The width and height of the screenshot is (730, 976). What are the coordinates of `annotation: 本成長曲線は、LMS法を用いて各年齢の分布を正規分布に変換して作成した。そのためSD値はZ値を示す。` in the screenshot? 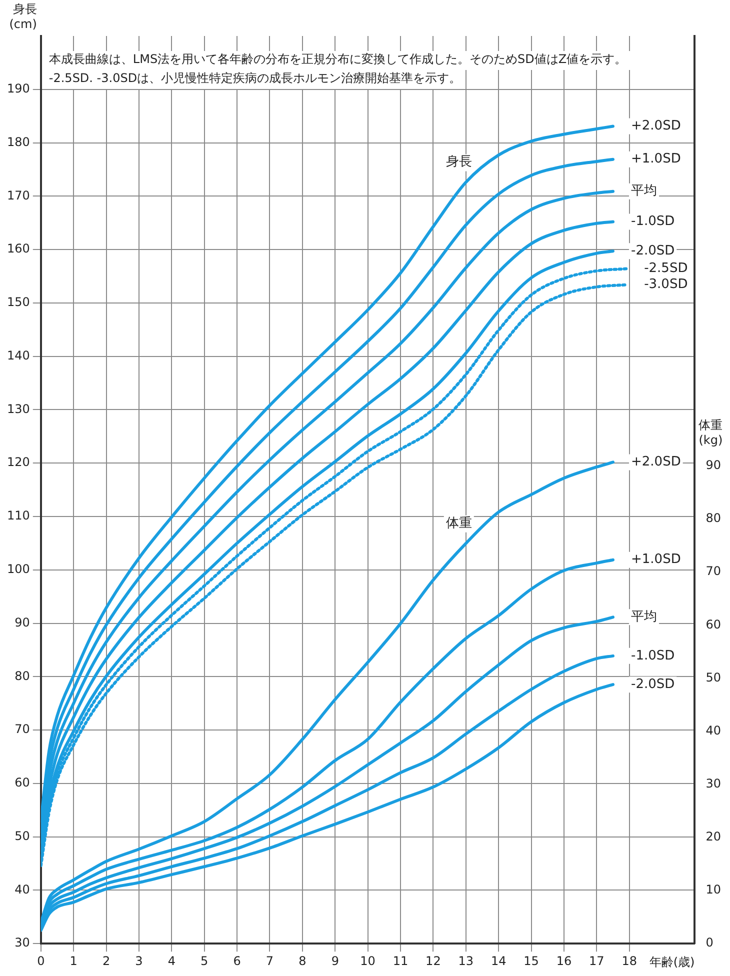 It's located at (337, 59).